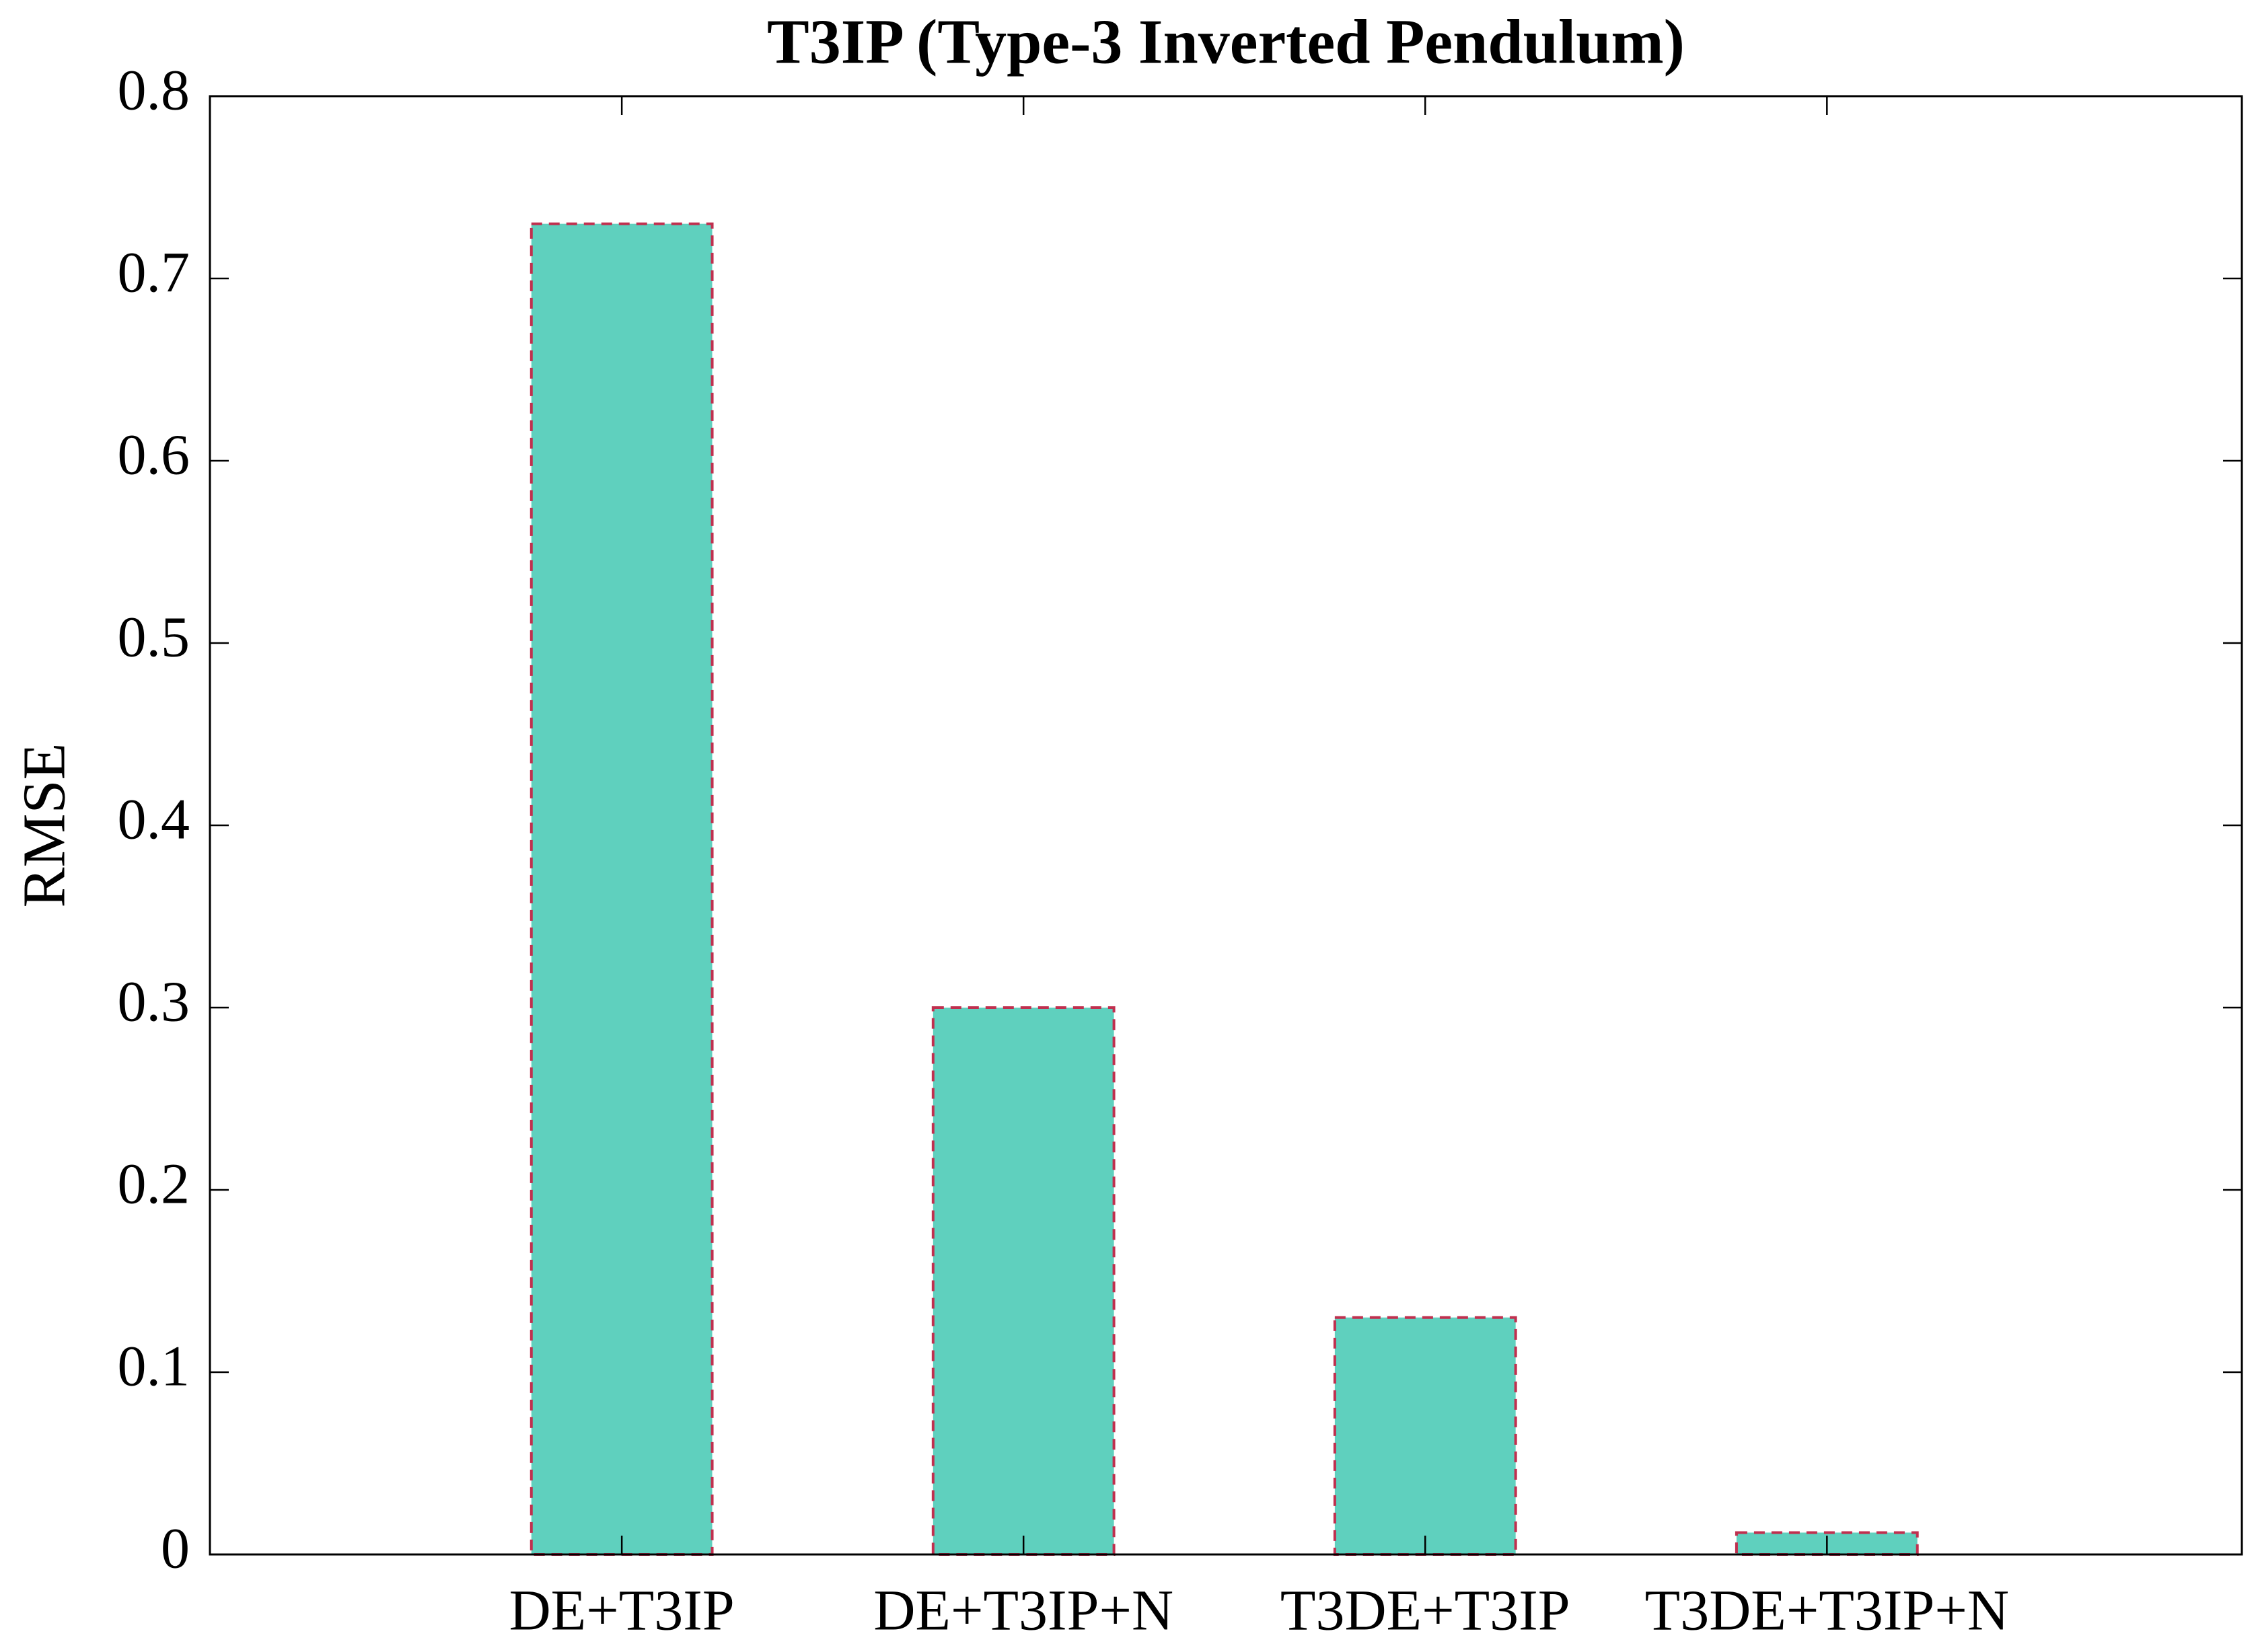 The width and height of the screenshot is (2258, 1652). What do you see at coordinates (1023, 1610) in the screenshot?
I see `x-tick-label: DE+T3IP+N` at bounding box center [1023, 1610].